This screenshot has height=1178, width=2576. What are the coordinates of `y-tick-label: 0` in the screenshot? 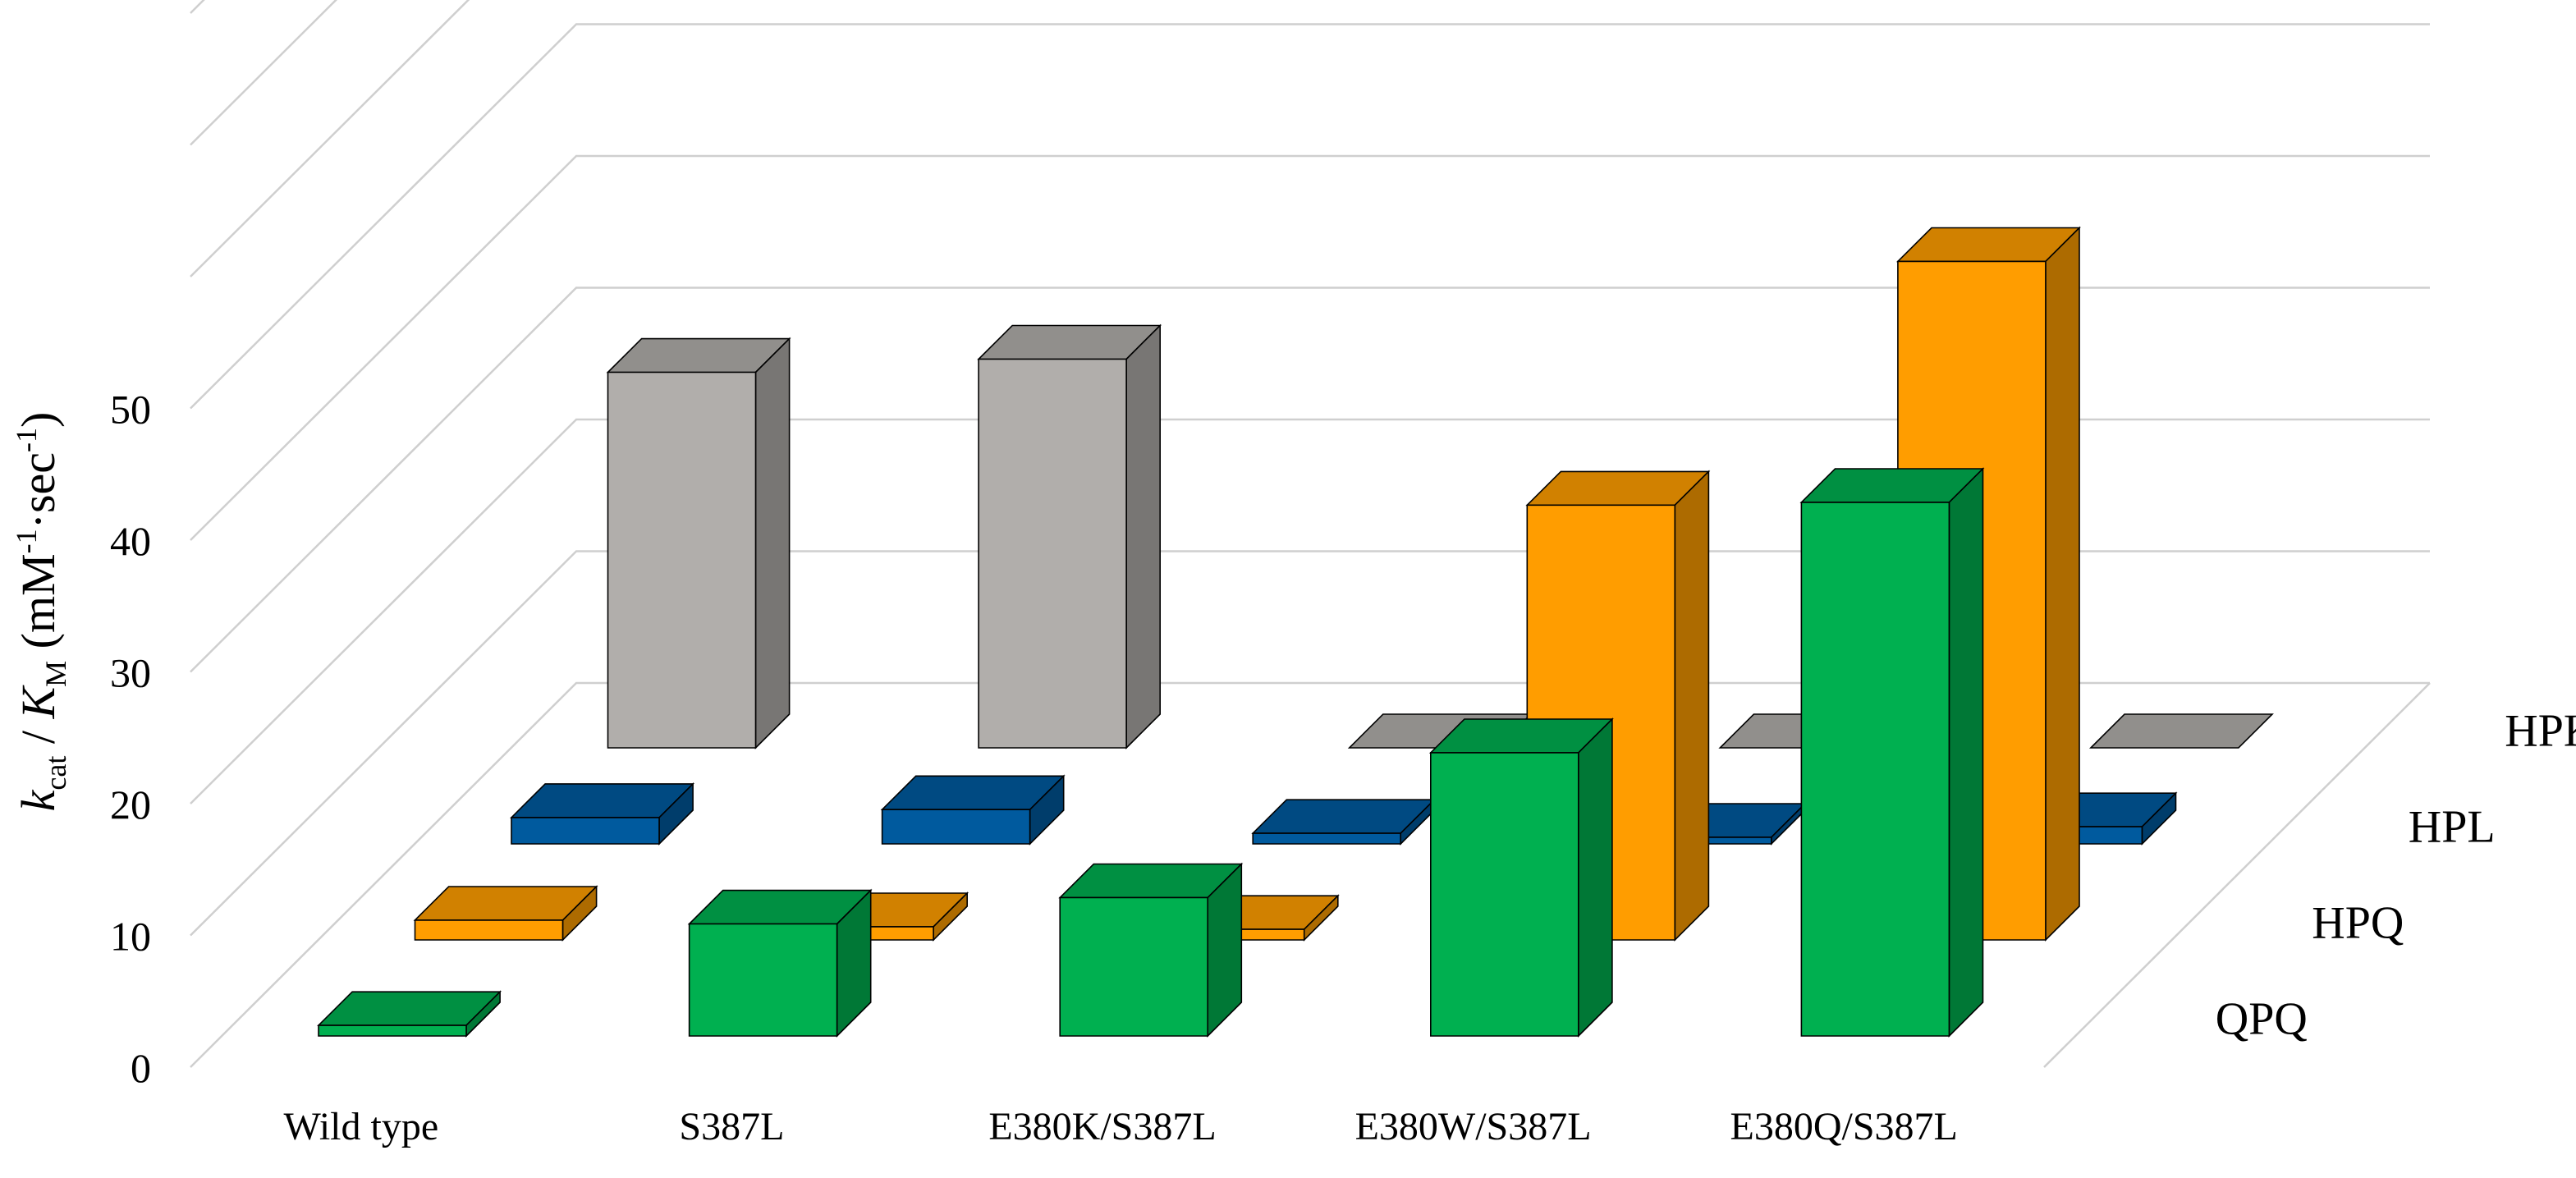 It's located at (141, 1068).